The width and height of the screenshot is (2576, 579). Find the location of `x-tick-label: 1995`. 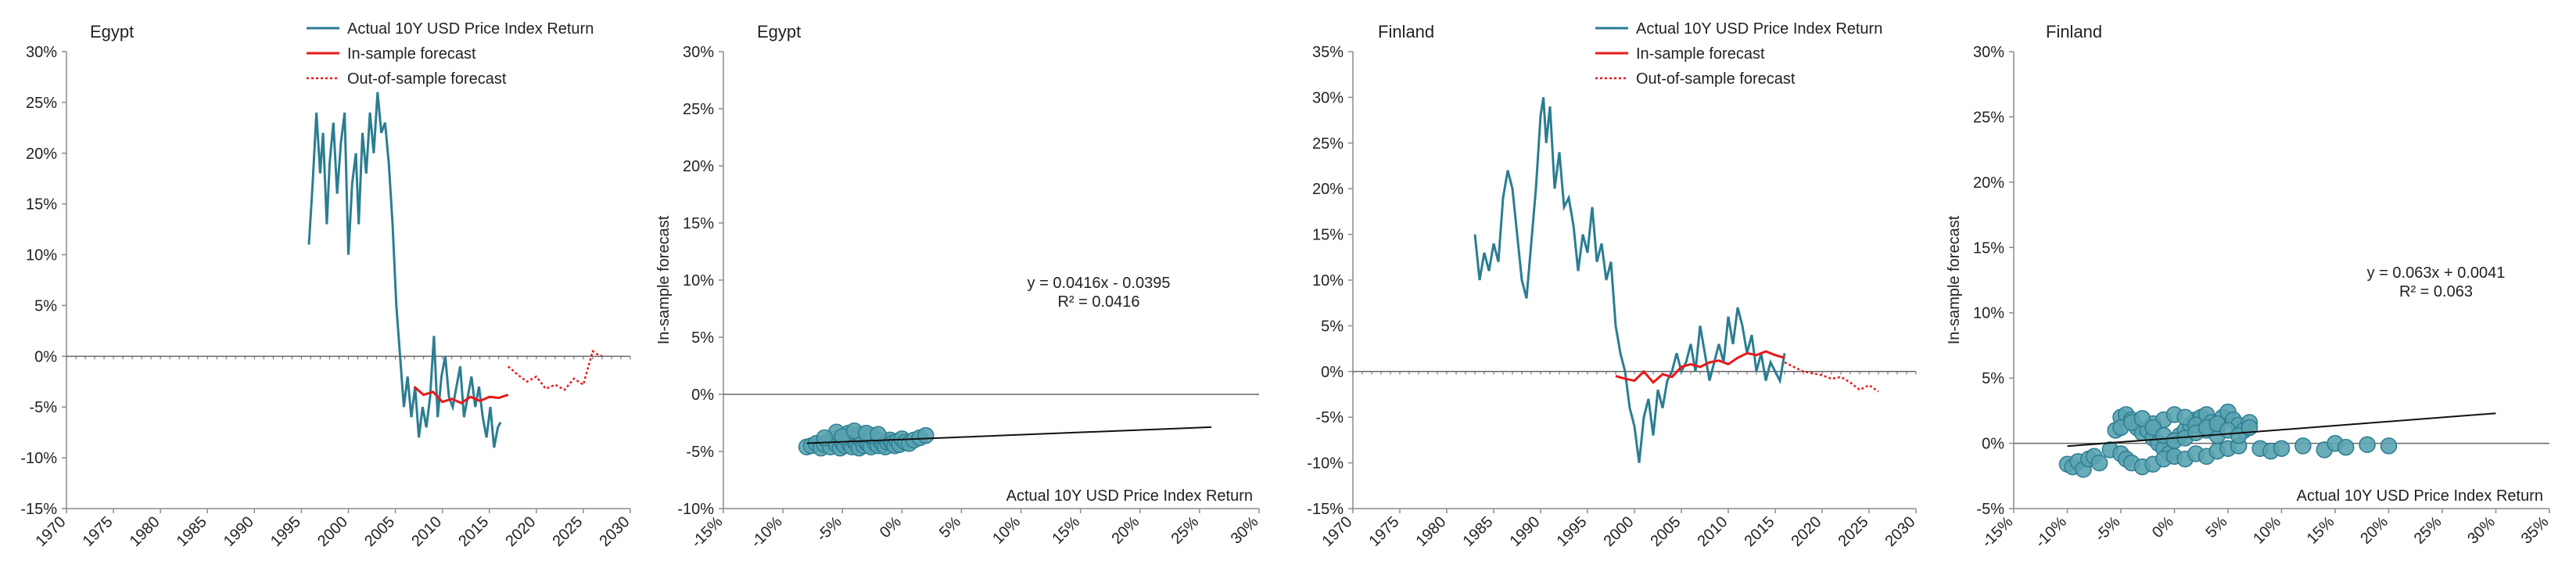

x-tick-label: 1995 is located at coordinates (285, 531).